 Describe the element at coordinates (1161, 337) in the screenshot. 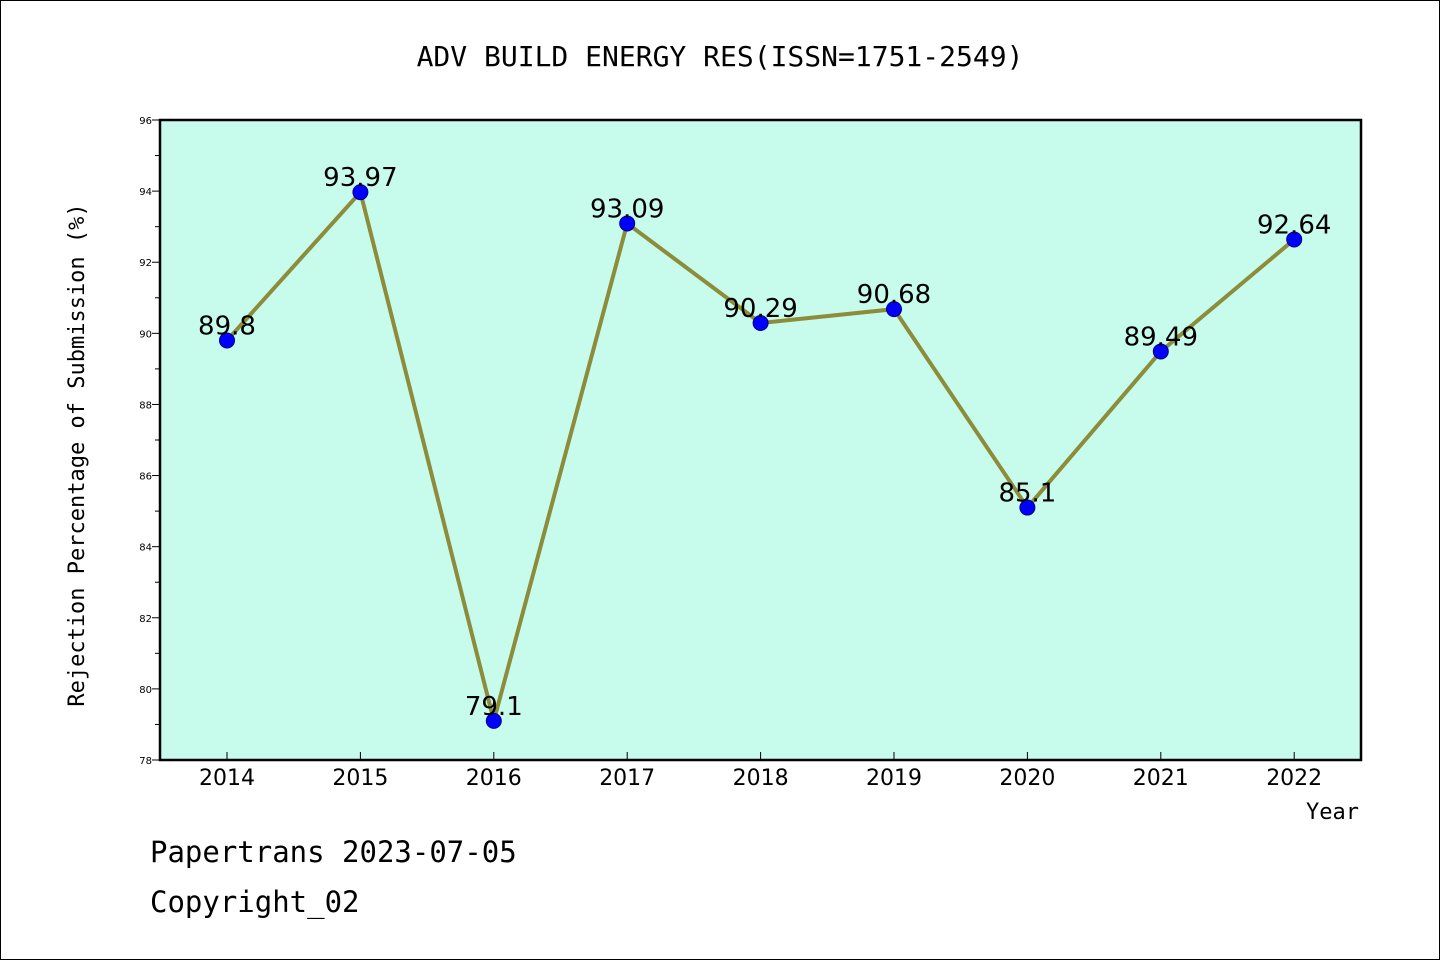

I see `data-label: 89.49` at that location.